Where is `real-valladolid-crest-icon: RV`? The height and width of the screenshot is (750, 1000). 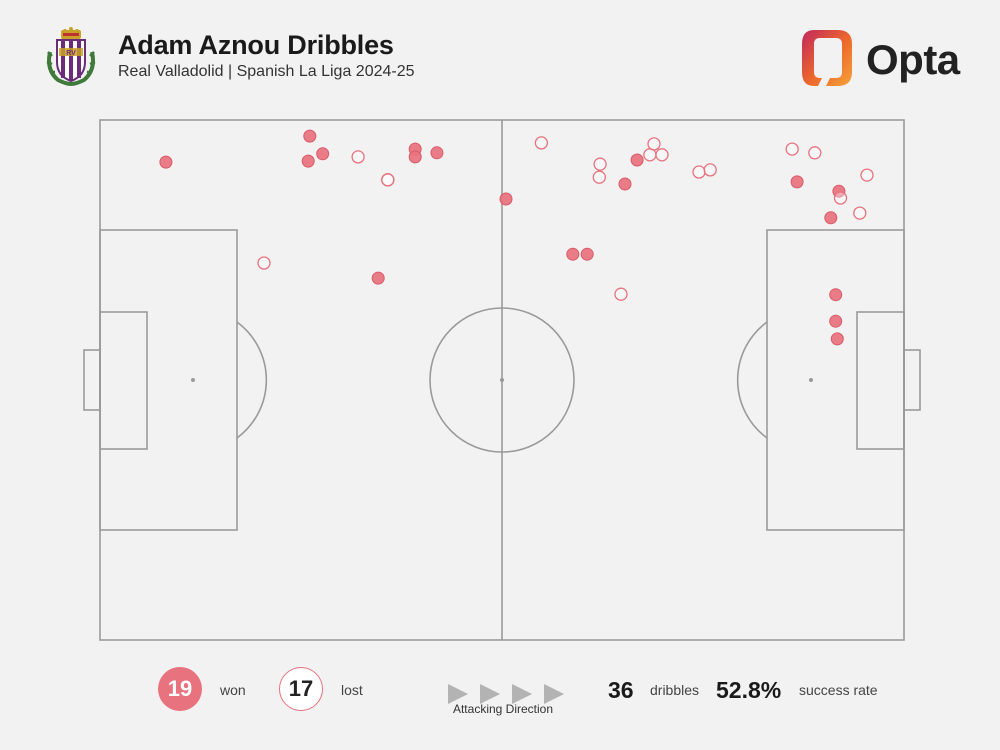 real-valladolid-crest-icon: RV is located at coordinates (71, 56).